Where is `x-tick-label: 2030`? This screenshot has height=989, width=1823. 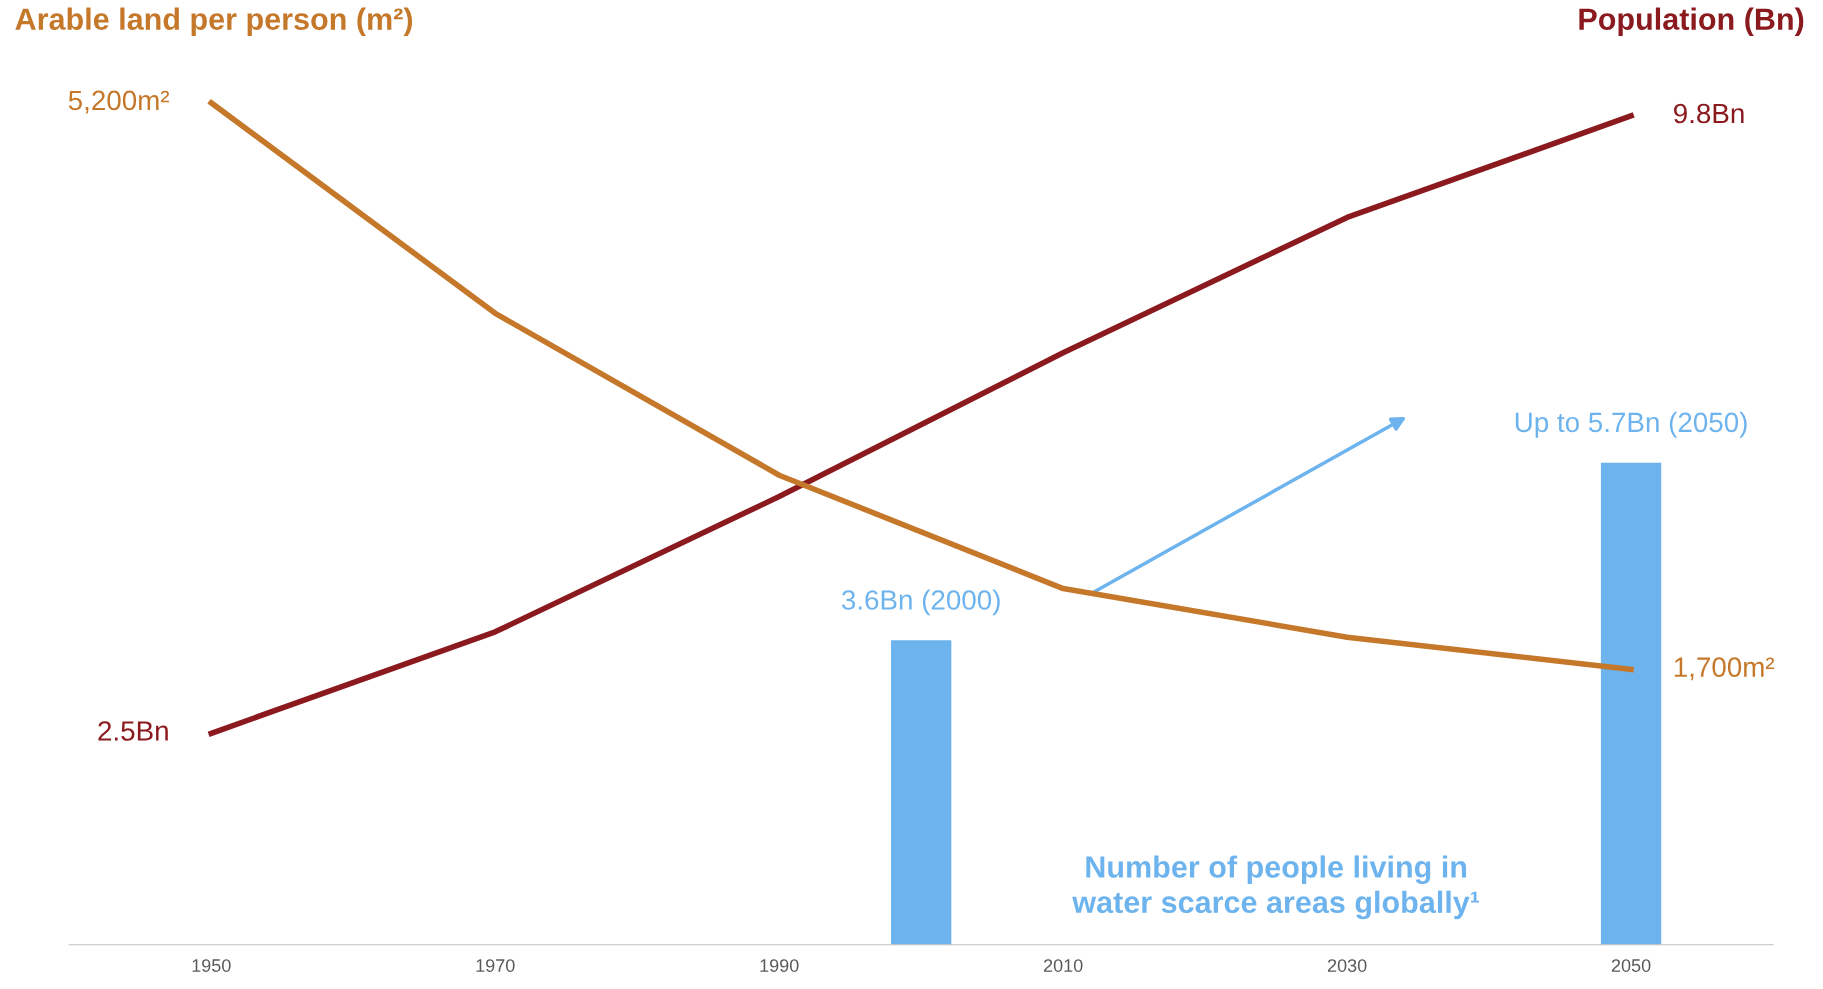
x-tick-label: 2030 is located at coordinates (1347, 965).